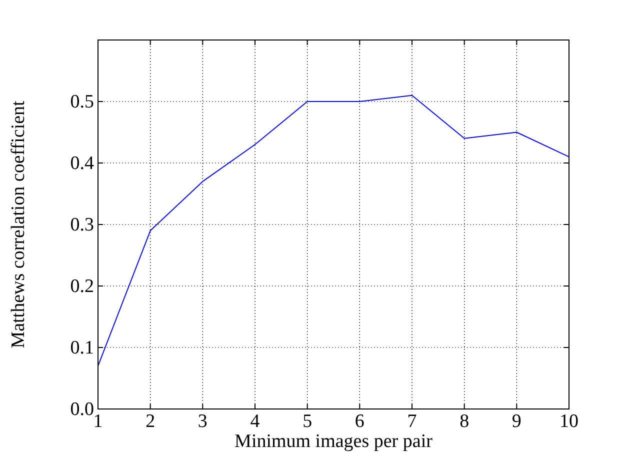 The image size is (623, 463). Describe the element at coordinates (151, 421) in the screenshot. I see `x-tick-label: 2` at that location.